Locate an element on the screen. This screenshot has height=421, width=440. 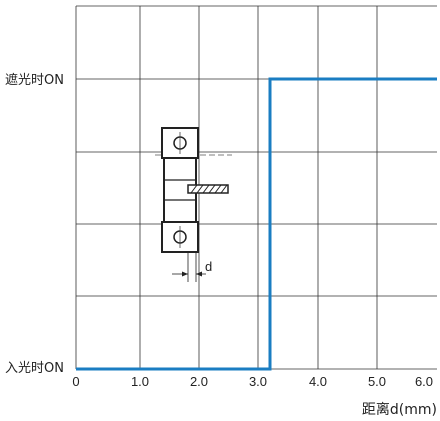
dimension-label-d: d is located at coordinates (208, 266).